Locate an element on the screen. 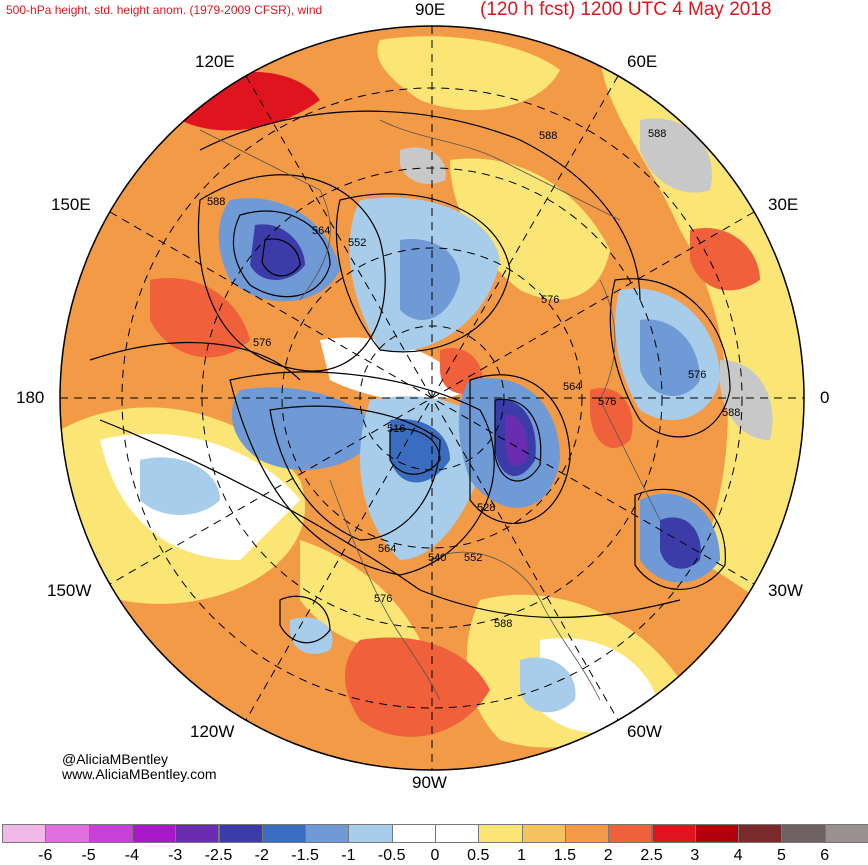 The image size is (868, 865). colorbar-tick-label: -2.5 is located at coordinates (218, 855).